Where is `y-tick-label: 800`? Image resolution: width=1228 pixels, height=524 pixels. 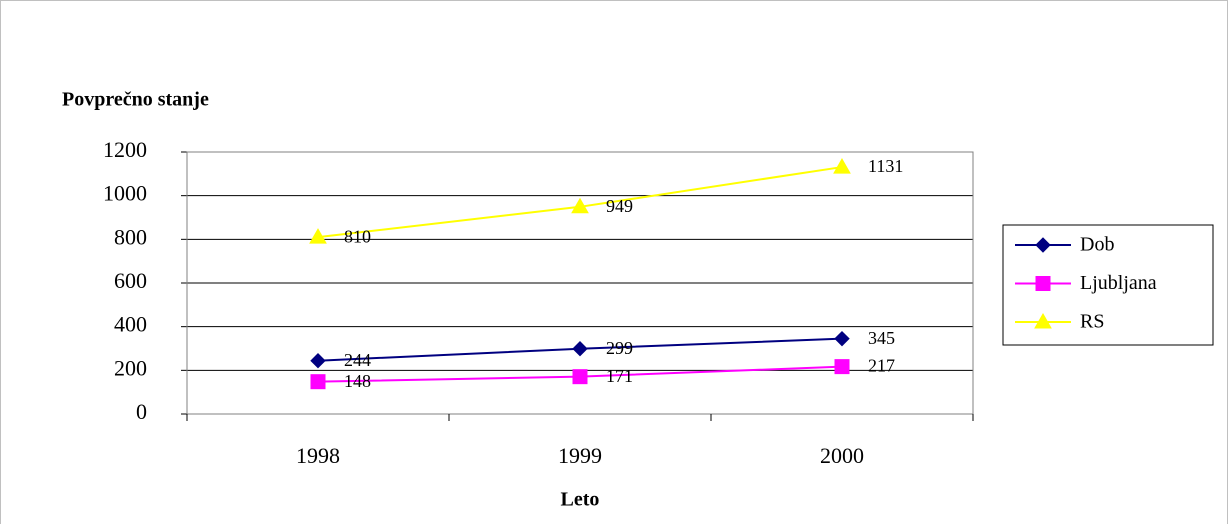
y-tick-label: 800 is located at coordinates (130, 236).